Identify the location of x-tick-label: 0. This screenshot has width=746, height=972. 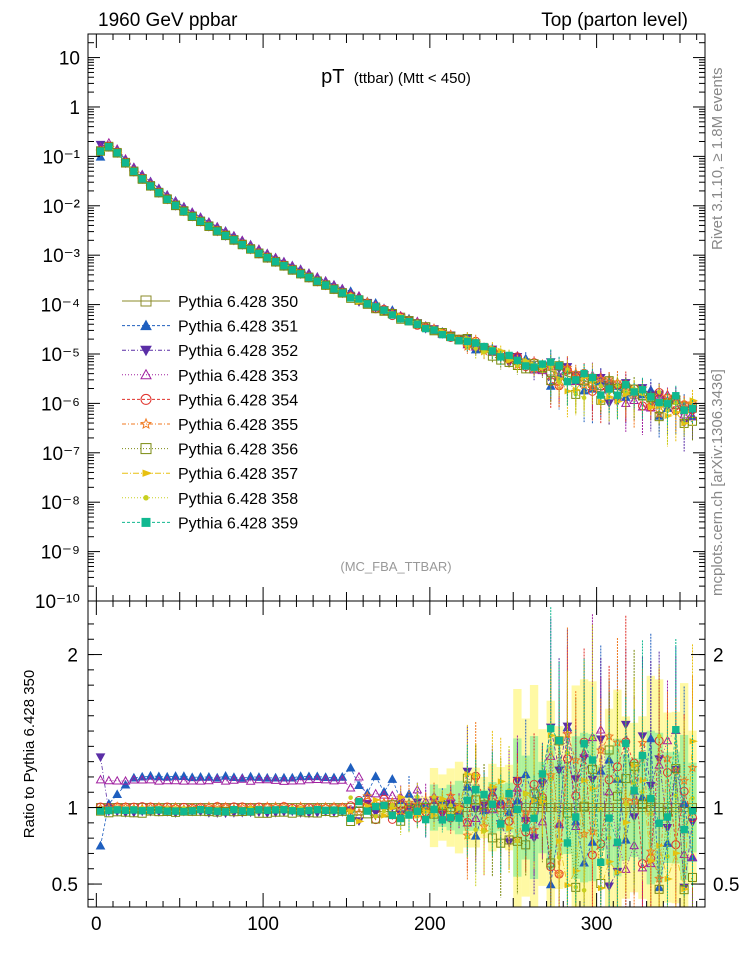
(96, 924).